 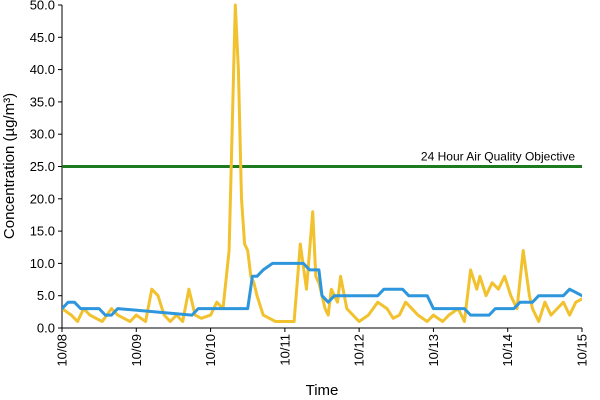 What do you see at coordinates (9, 166) in the screenshot?
I see `y-axis-title: Concentration (µg/m³)` at bounding box center [9, 166].